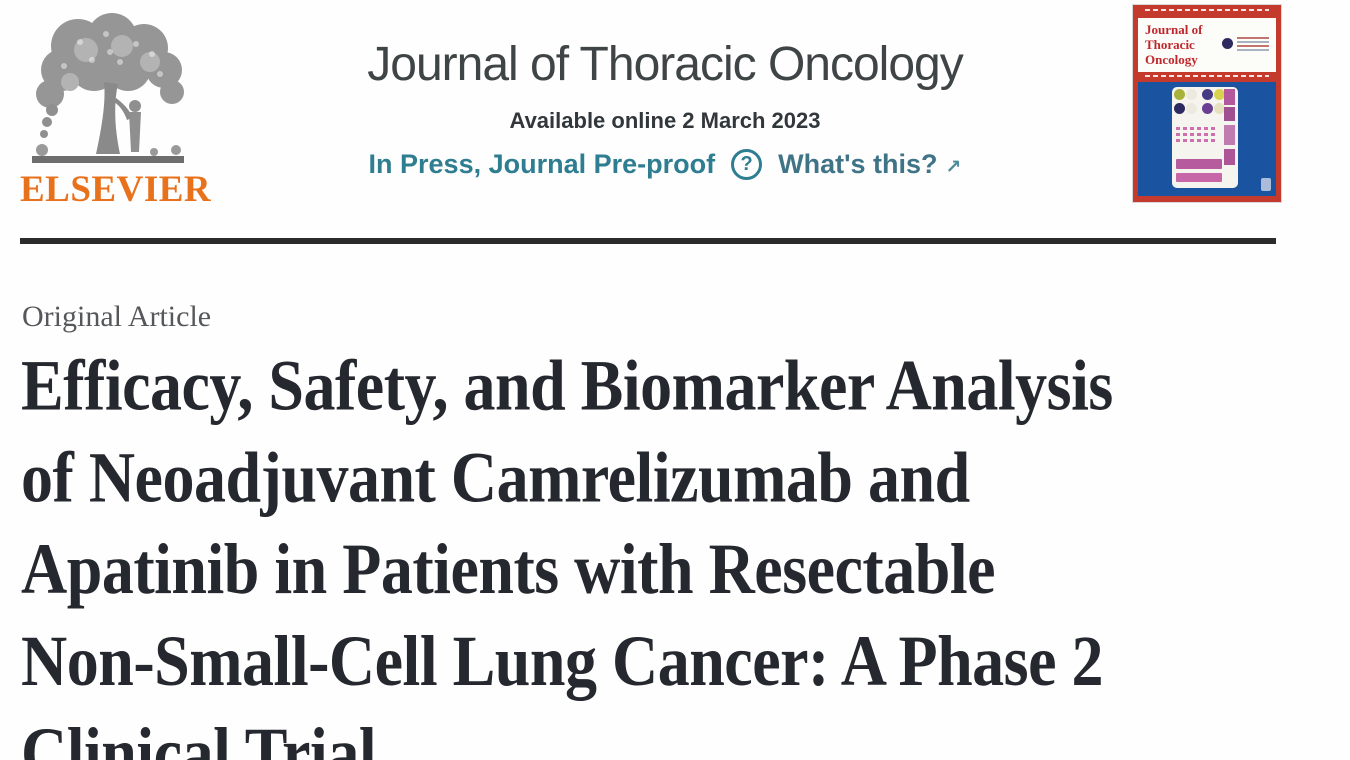 Image resolution: width=1350 pixels, height=760 pixels. What do you see at coordinates (117, 316) in the screenshot?
I see `article-type-label: Original Article` at bounding box center [117, 316].